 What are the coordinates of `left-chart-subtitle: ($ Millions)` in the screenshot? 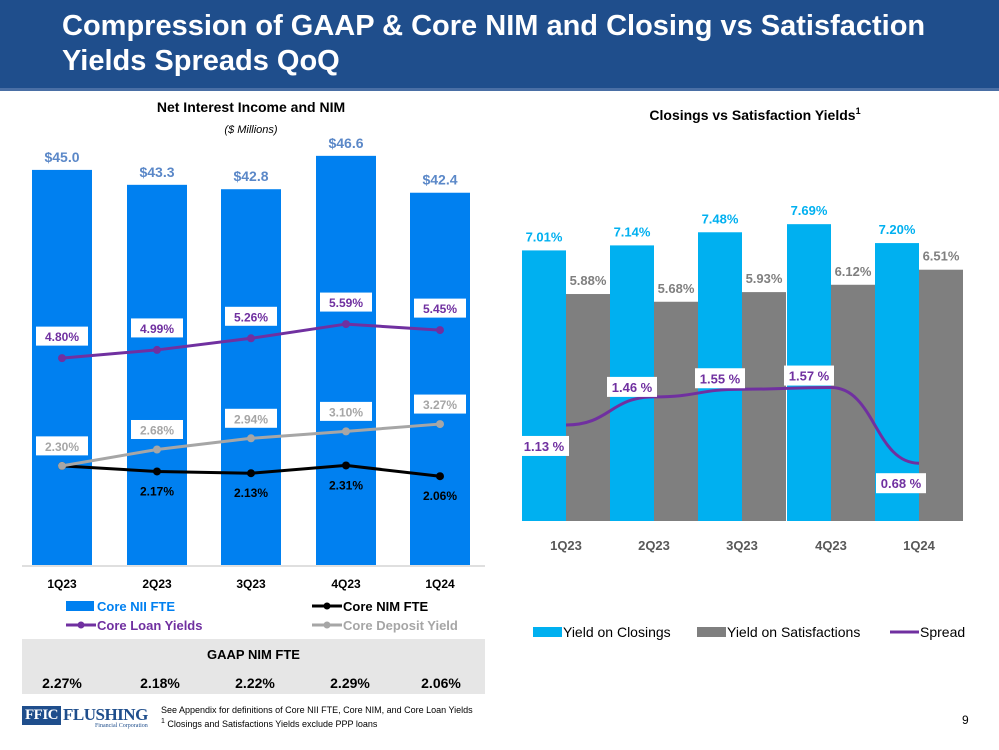 It's located at (251, 130).